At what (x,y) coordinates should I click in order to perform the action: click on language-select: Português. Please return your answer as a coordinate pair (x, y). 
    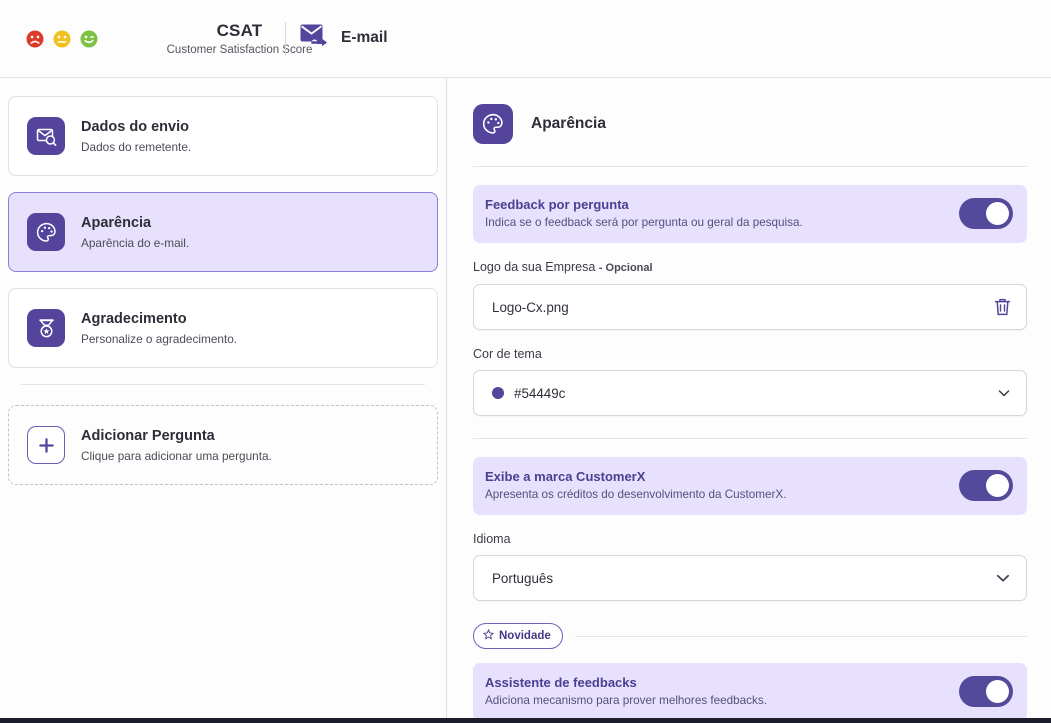
    Looking at the image, I should click on (750, 578).